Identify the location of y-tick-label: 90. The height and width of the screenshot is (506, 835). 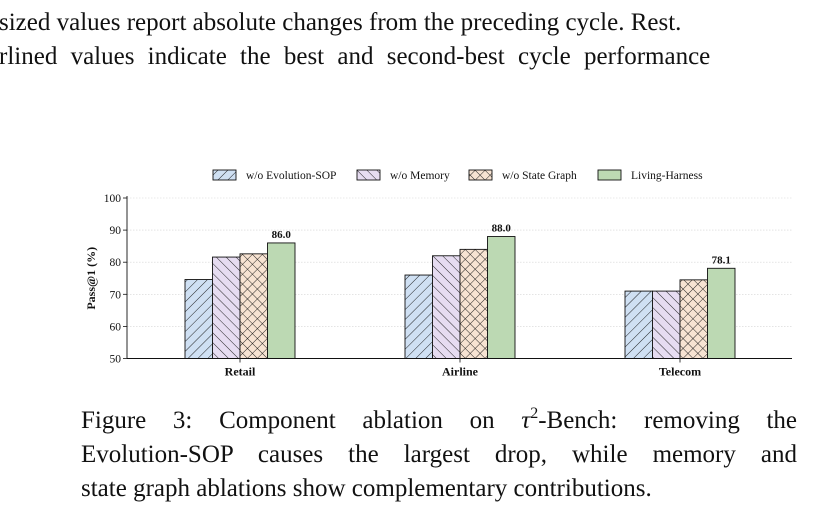
(116, 231).